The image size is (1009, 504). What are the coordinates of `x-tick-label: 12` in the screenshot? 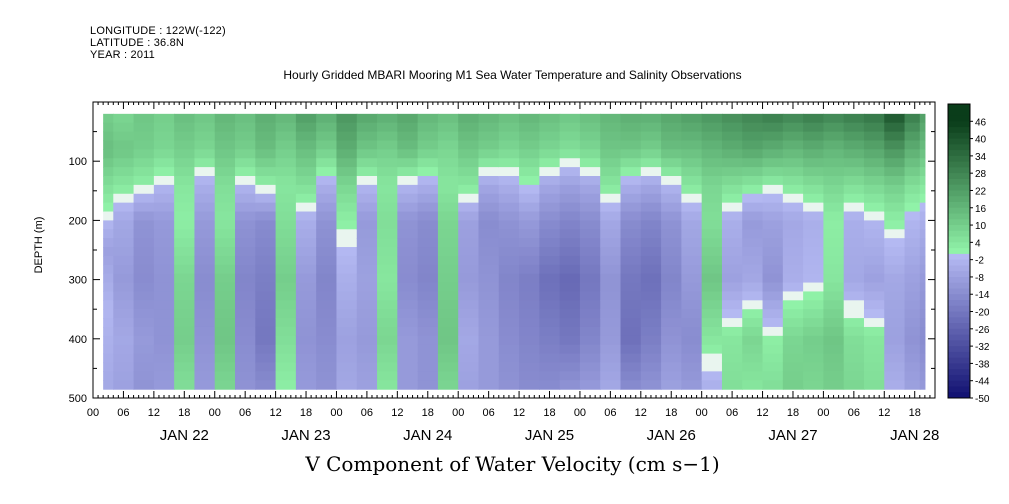 It's located at (275, 413).